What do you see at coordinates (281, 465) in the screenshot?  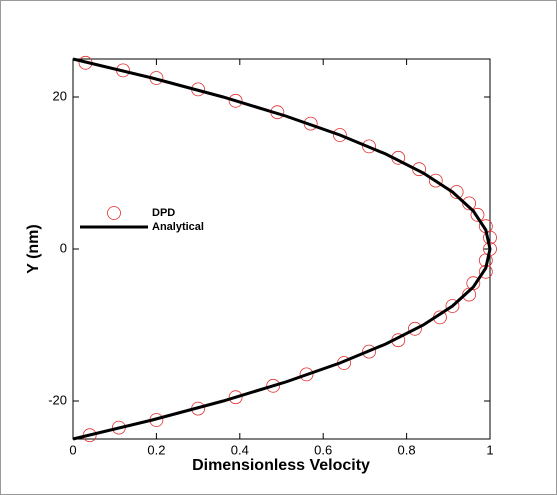 I see `x-axis-label: Dimensionless Velocity` at bounding box center [281, 465].